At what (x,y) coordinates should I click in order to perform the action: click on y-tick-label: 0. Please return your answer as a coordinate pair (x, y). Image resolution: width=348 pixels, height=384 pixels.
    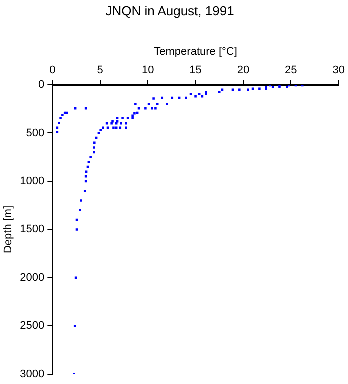
    Looking at the image, I should click on (41, 85).